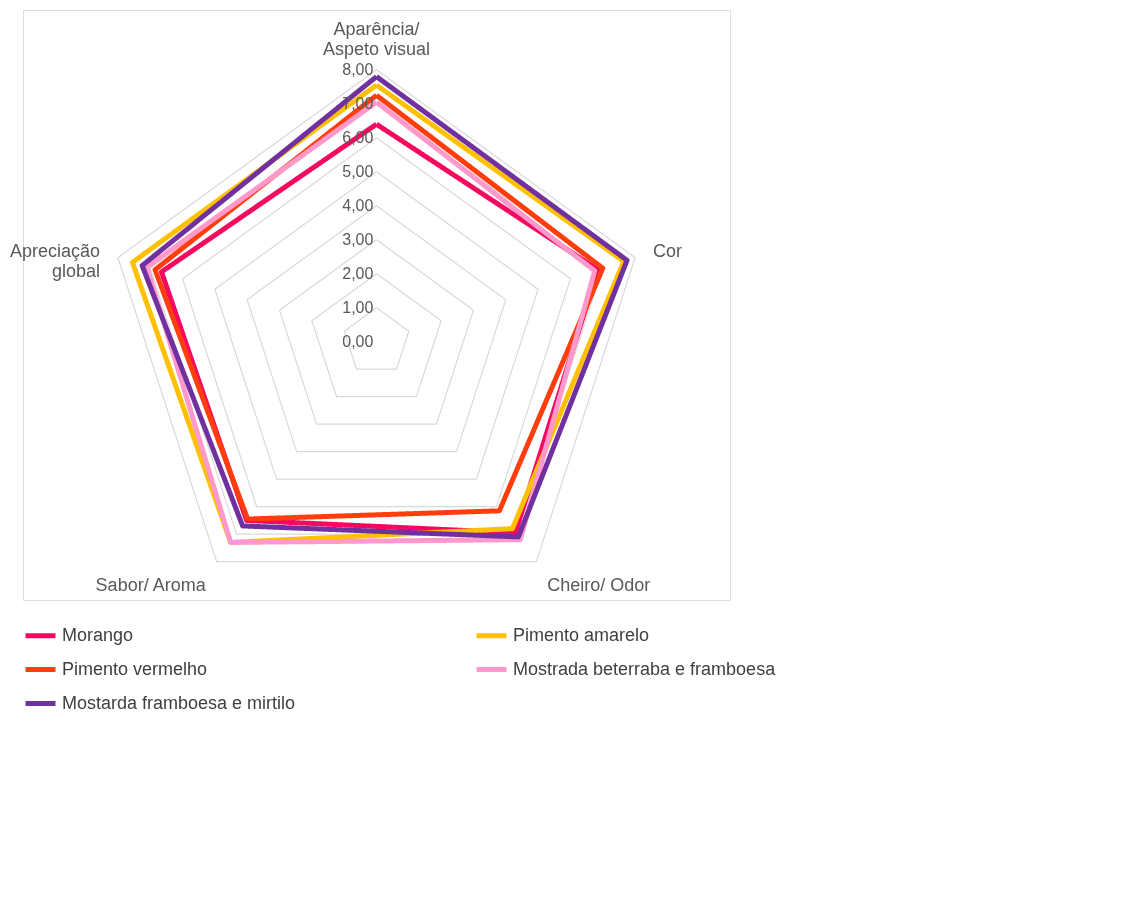 This screenshot has width=1131, height=913. Describe the element at coordinates (179, 702) in the screenshot. I see `legend-label: Mostarda framboesa e mirtilo` at that location.